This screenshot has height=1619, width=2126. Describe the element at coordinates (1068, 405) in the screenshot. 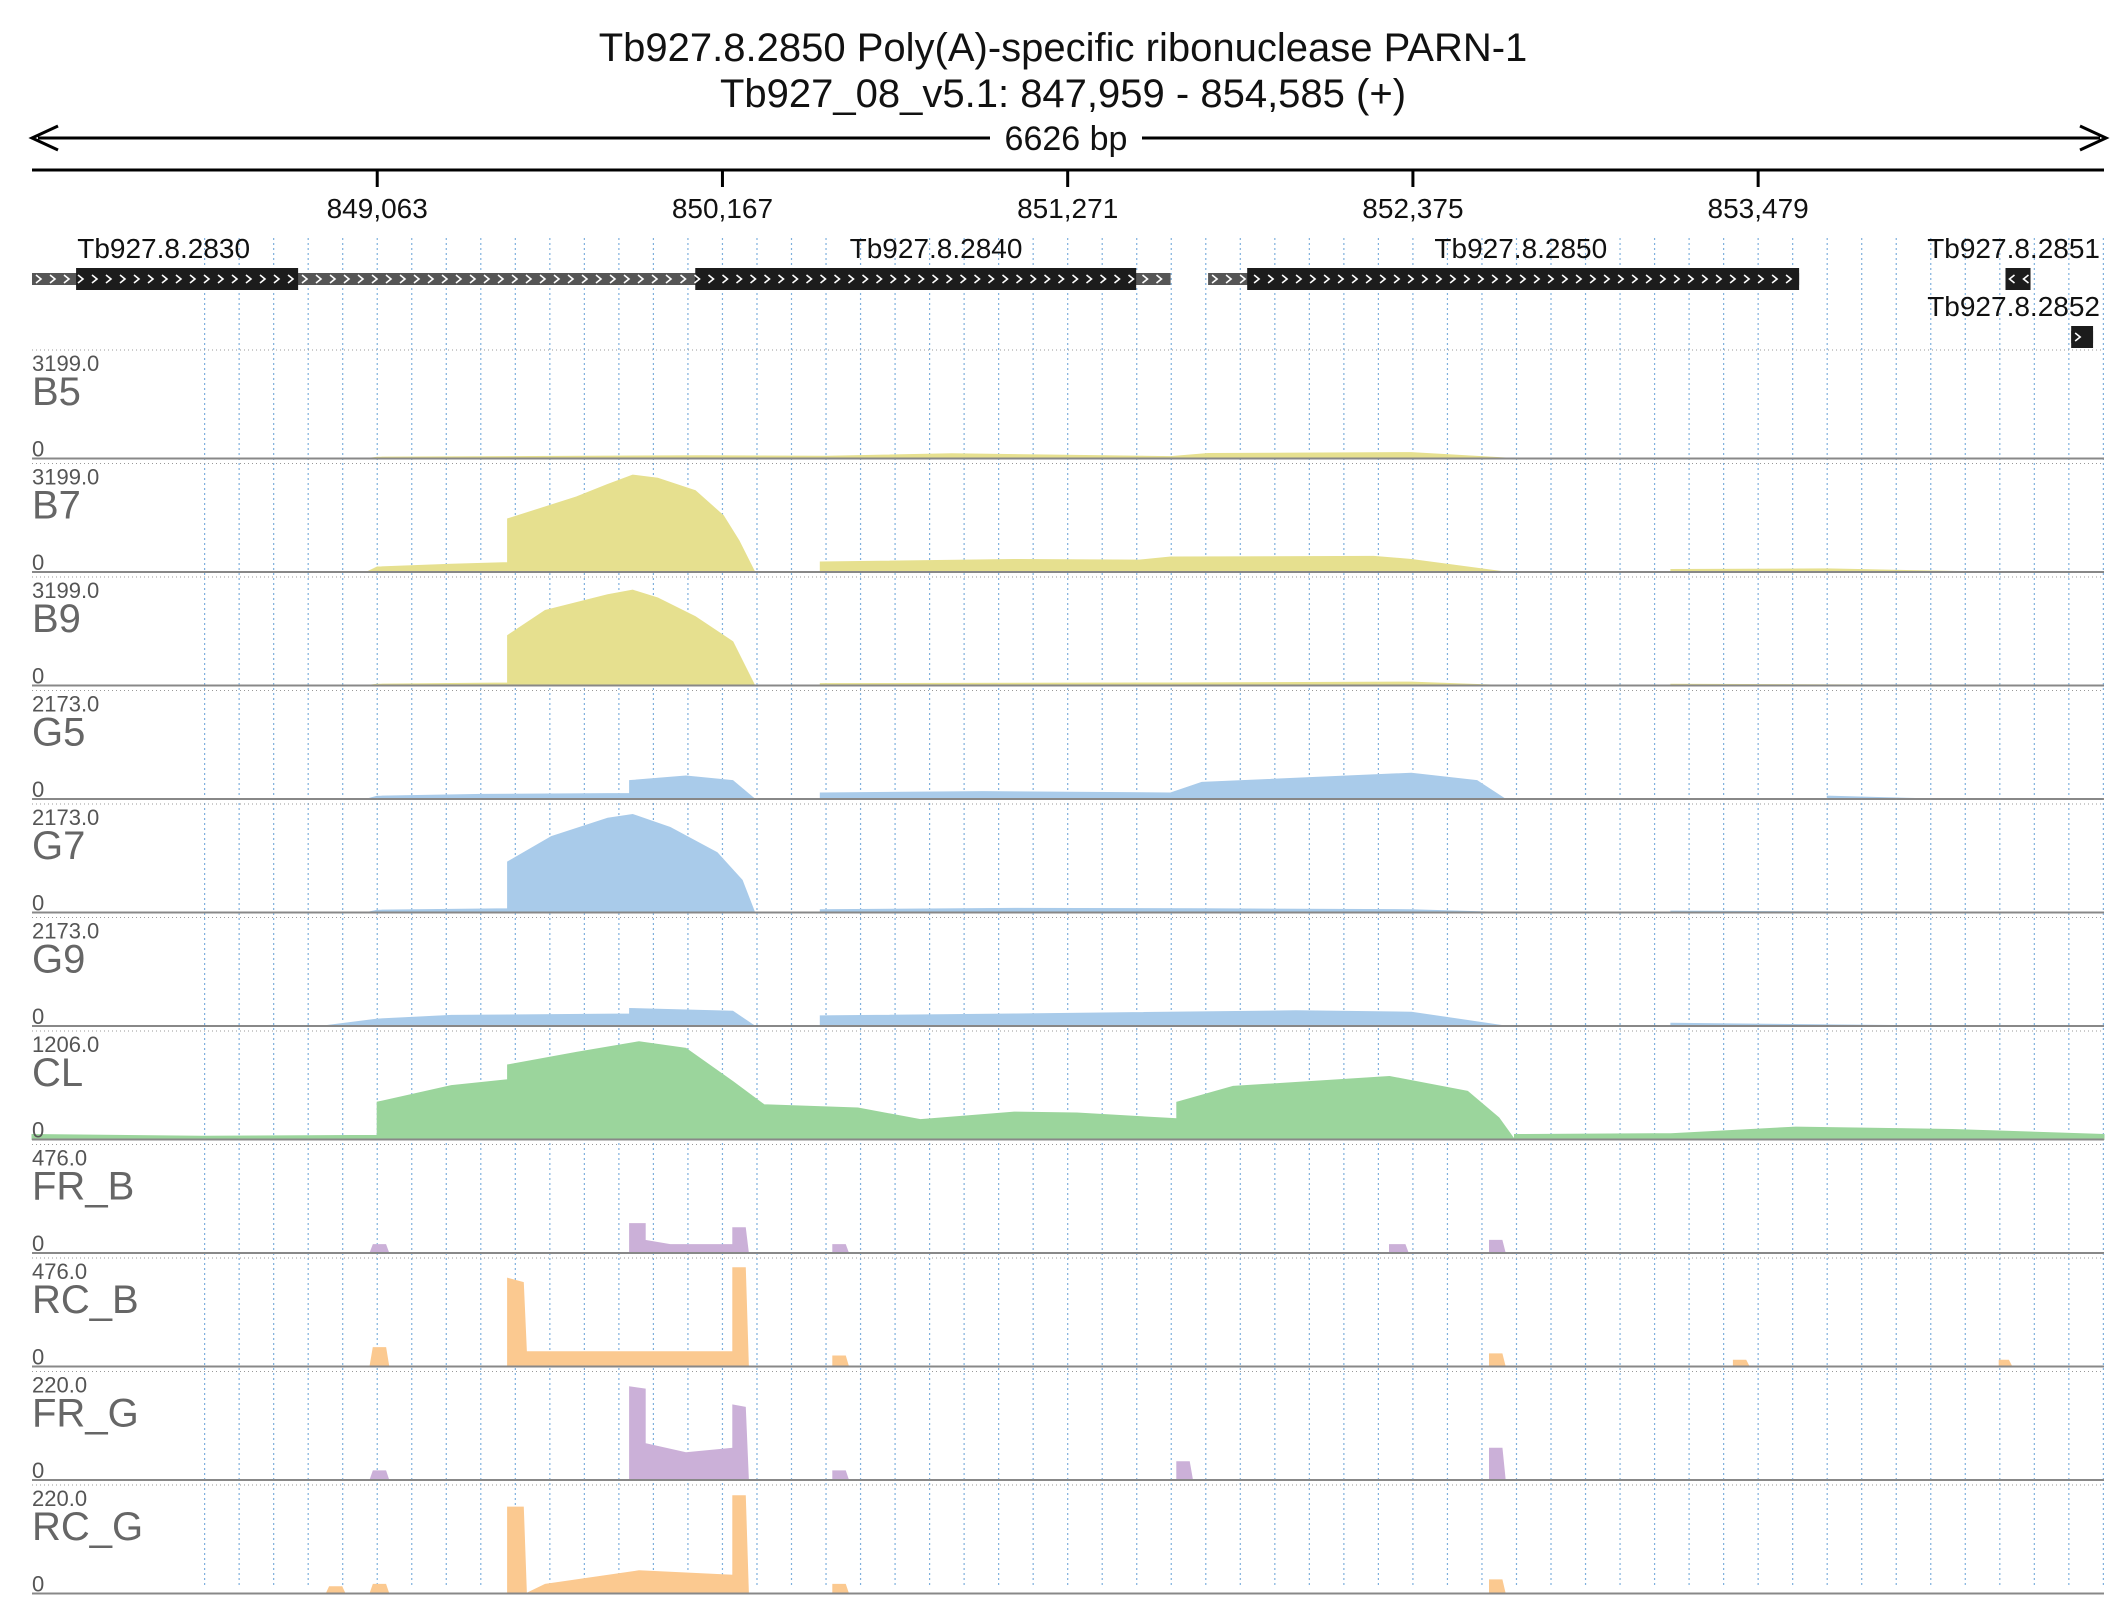

I see `track-b5: 3199.0B5 0` at that location.